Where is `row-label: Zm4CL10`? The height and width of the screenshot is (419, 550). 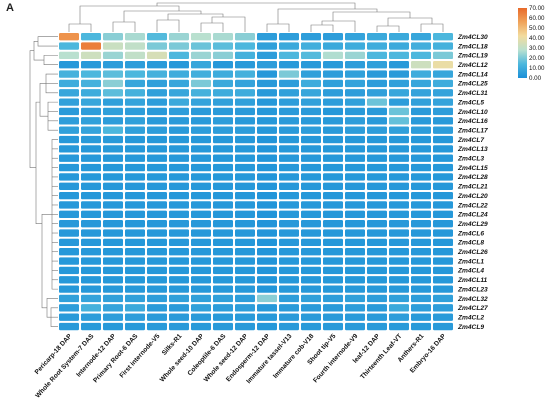
row-label: Zm4CL10 is located at coordinates (472, 112).